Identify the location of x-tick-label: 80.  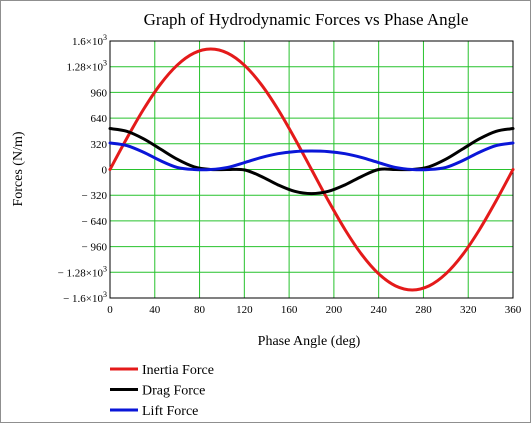
(200, 310).